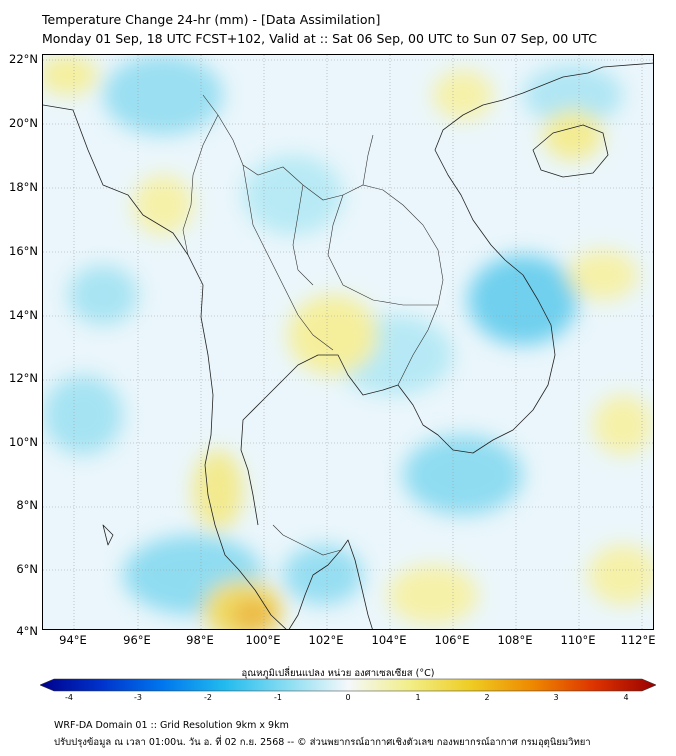  I want to click on colorbar-bar, so click(348, 685).